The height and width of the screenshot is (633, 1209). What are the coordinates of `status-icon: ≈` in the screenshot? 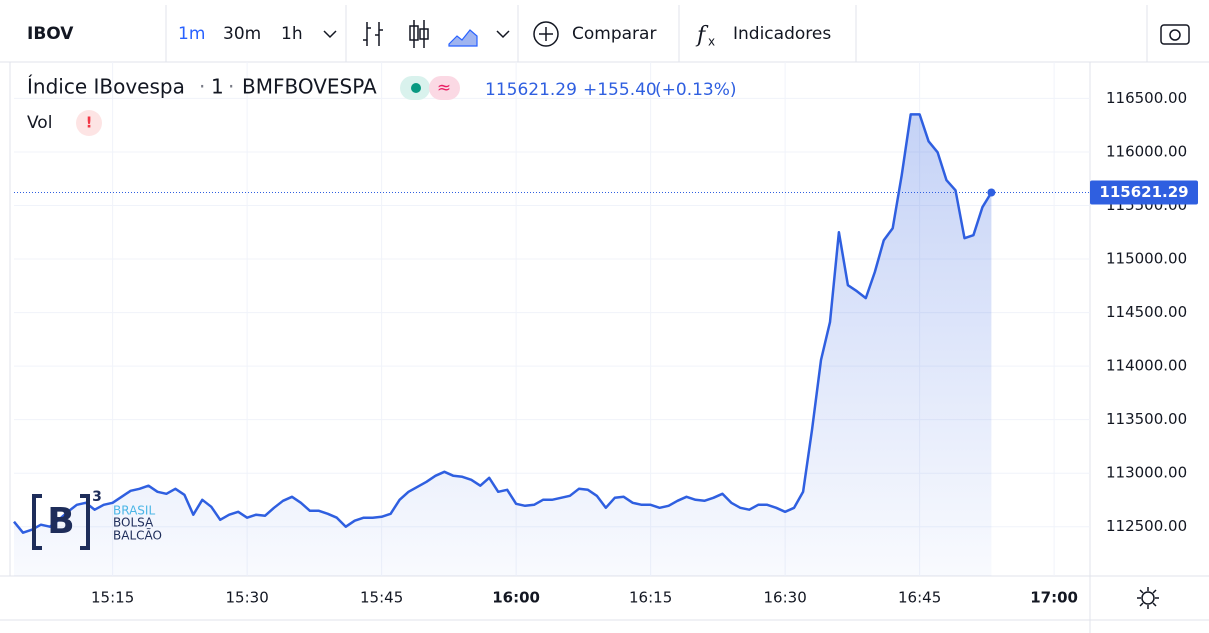 It's located at (444, 88).